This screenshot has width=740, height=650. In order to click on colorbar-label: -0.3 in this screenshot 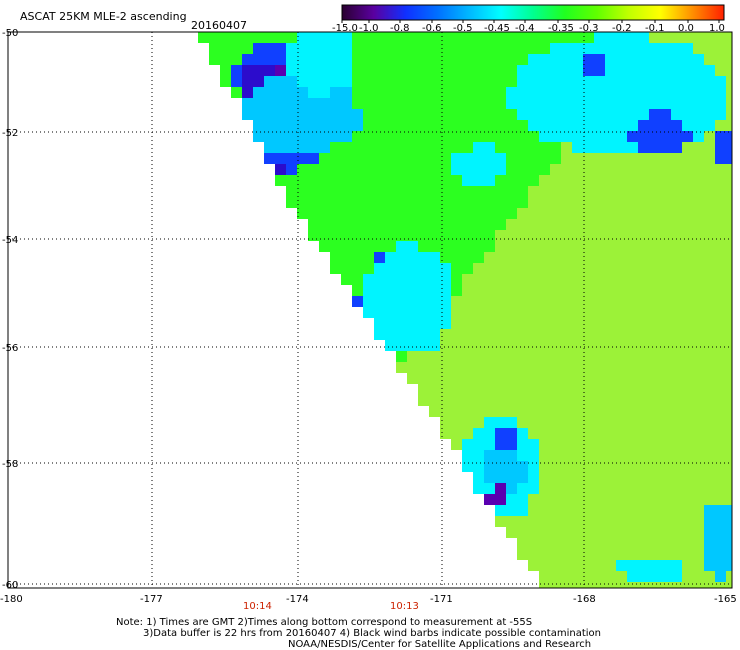, I will do `click(589, 28)`.